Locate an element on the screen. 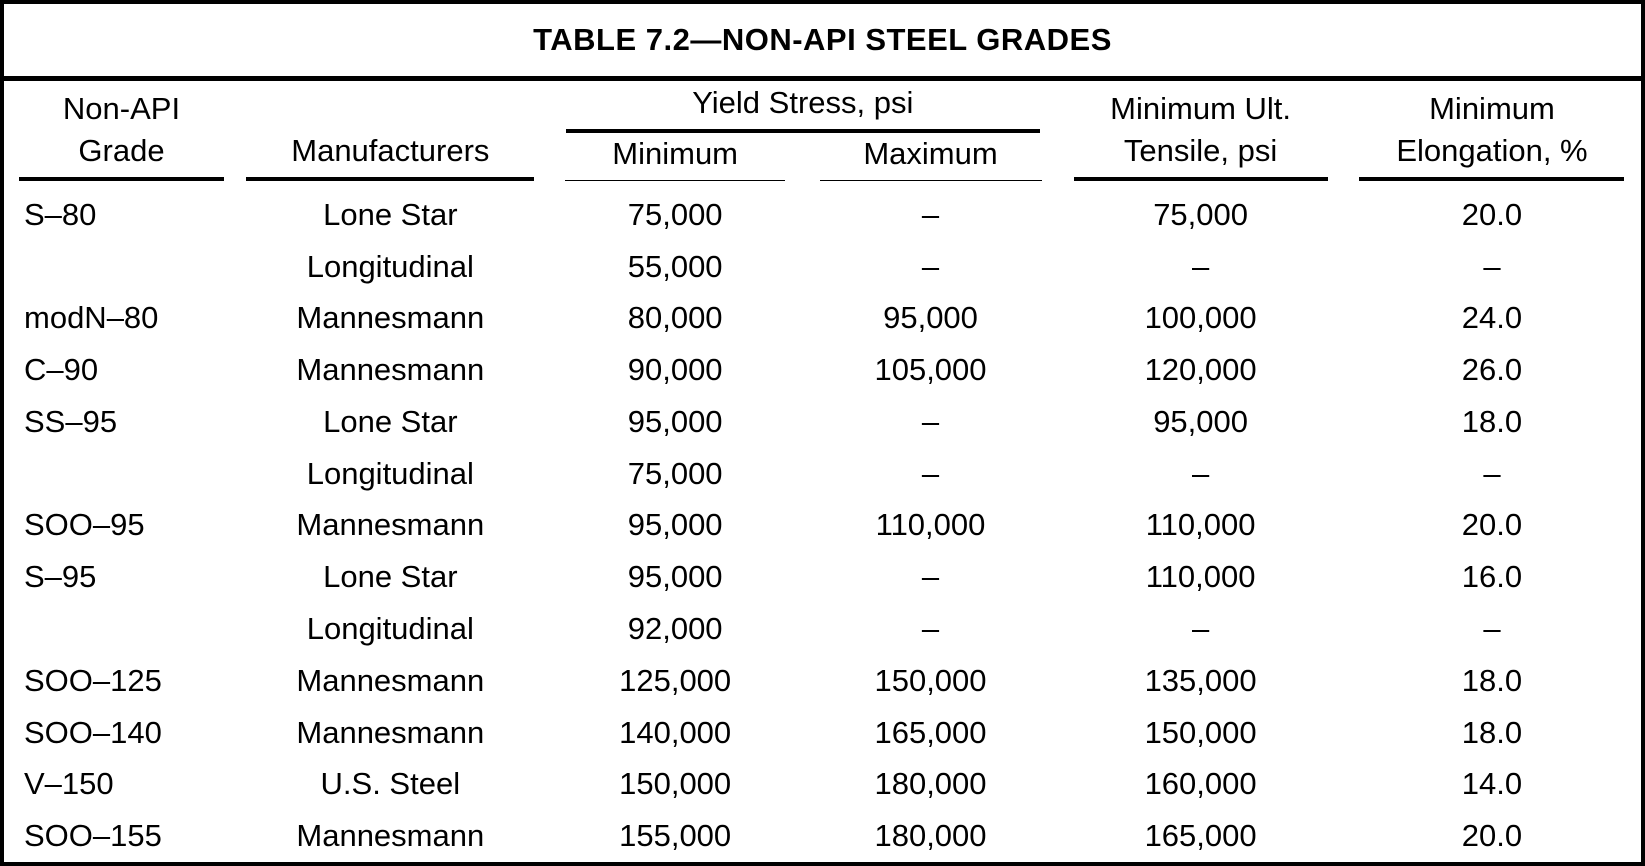  header-yield-minimum-label: Minimum is located at coordinates (675, 153).